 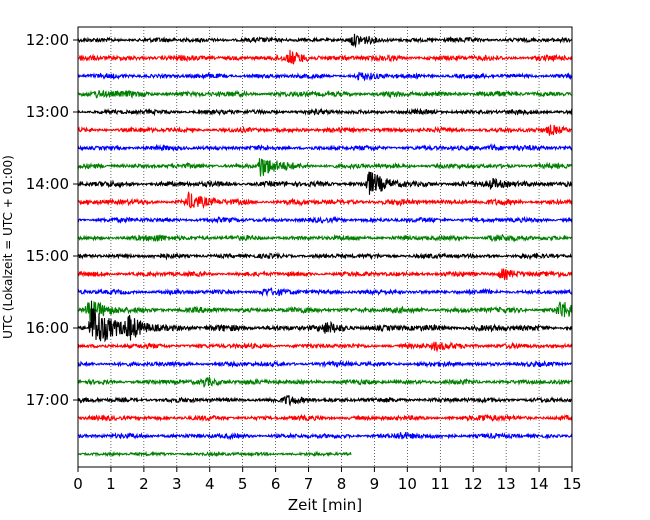 I want to click on y-tick-label: 16:00, so click(x=47, y=328).